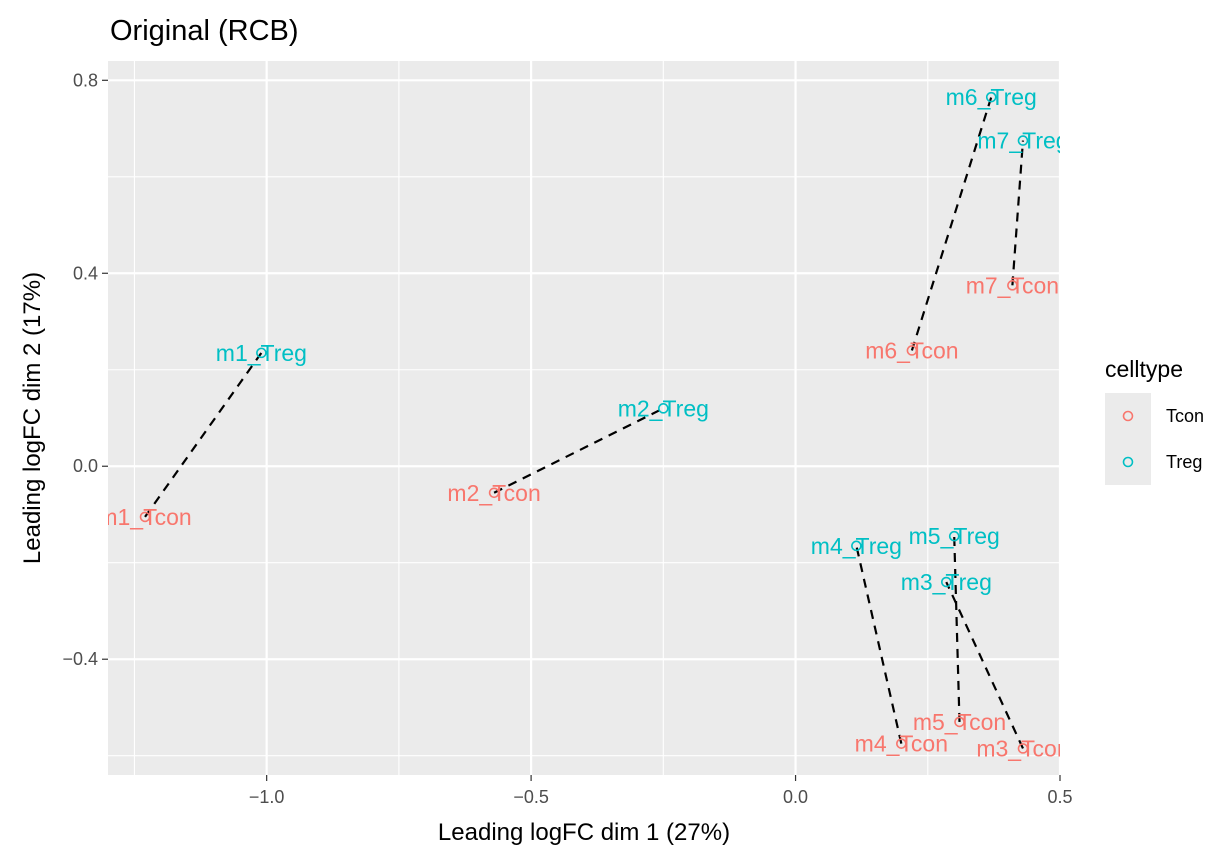 This screenshot has width=1228, height=850. Describe the element at coordinates (661, 791) in the screenshot. I see `x-axis: −1.0 −0.5 0.0 0.5` at that location.